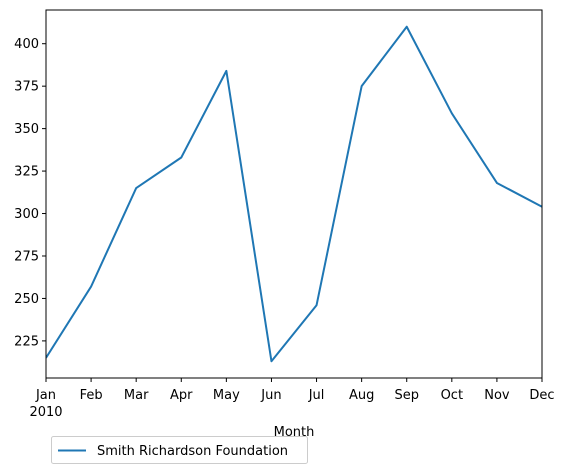  What do you see at coordinates (497, 395) in the screenshot?
I see `x-tick-label: Nov` at bounding box center [497, 395].